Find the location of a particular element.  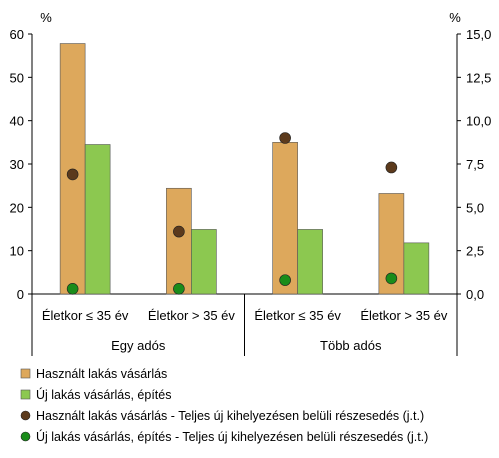

right-tick-label: 12,5 is located at coordinates (478, 77).